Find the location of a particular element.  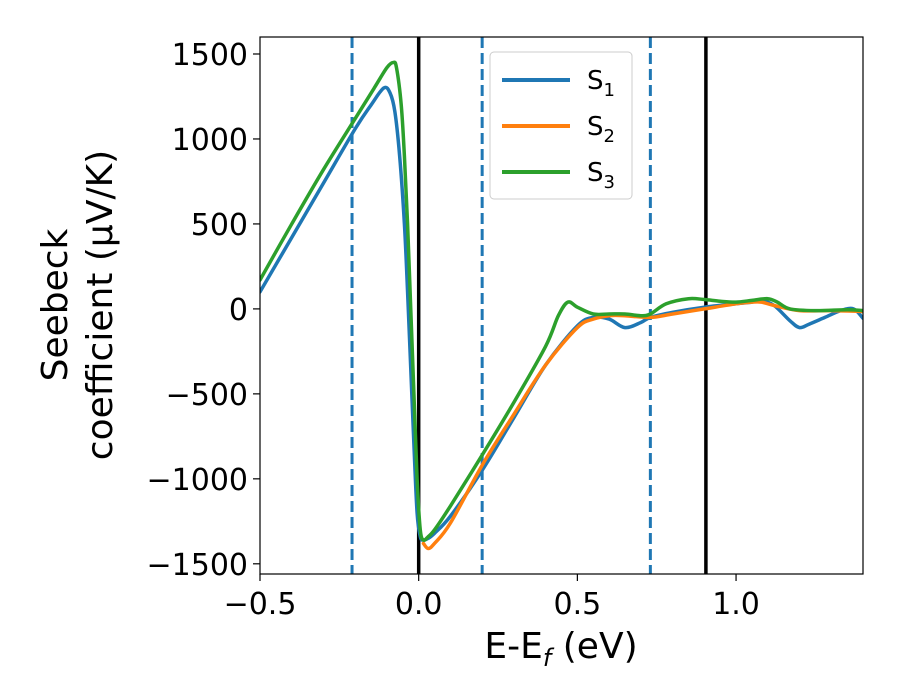

legend-label-S2: S2 is located at coordinates (601, 129).